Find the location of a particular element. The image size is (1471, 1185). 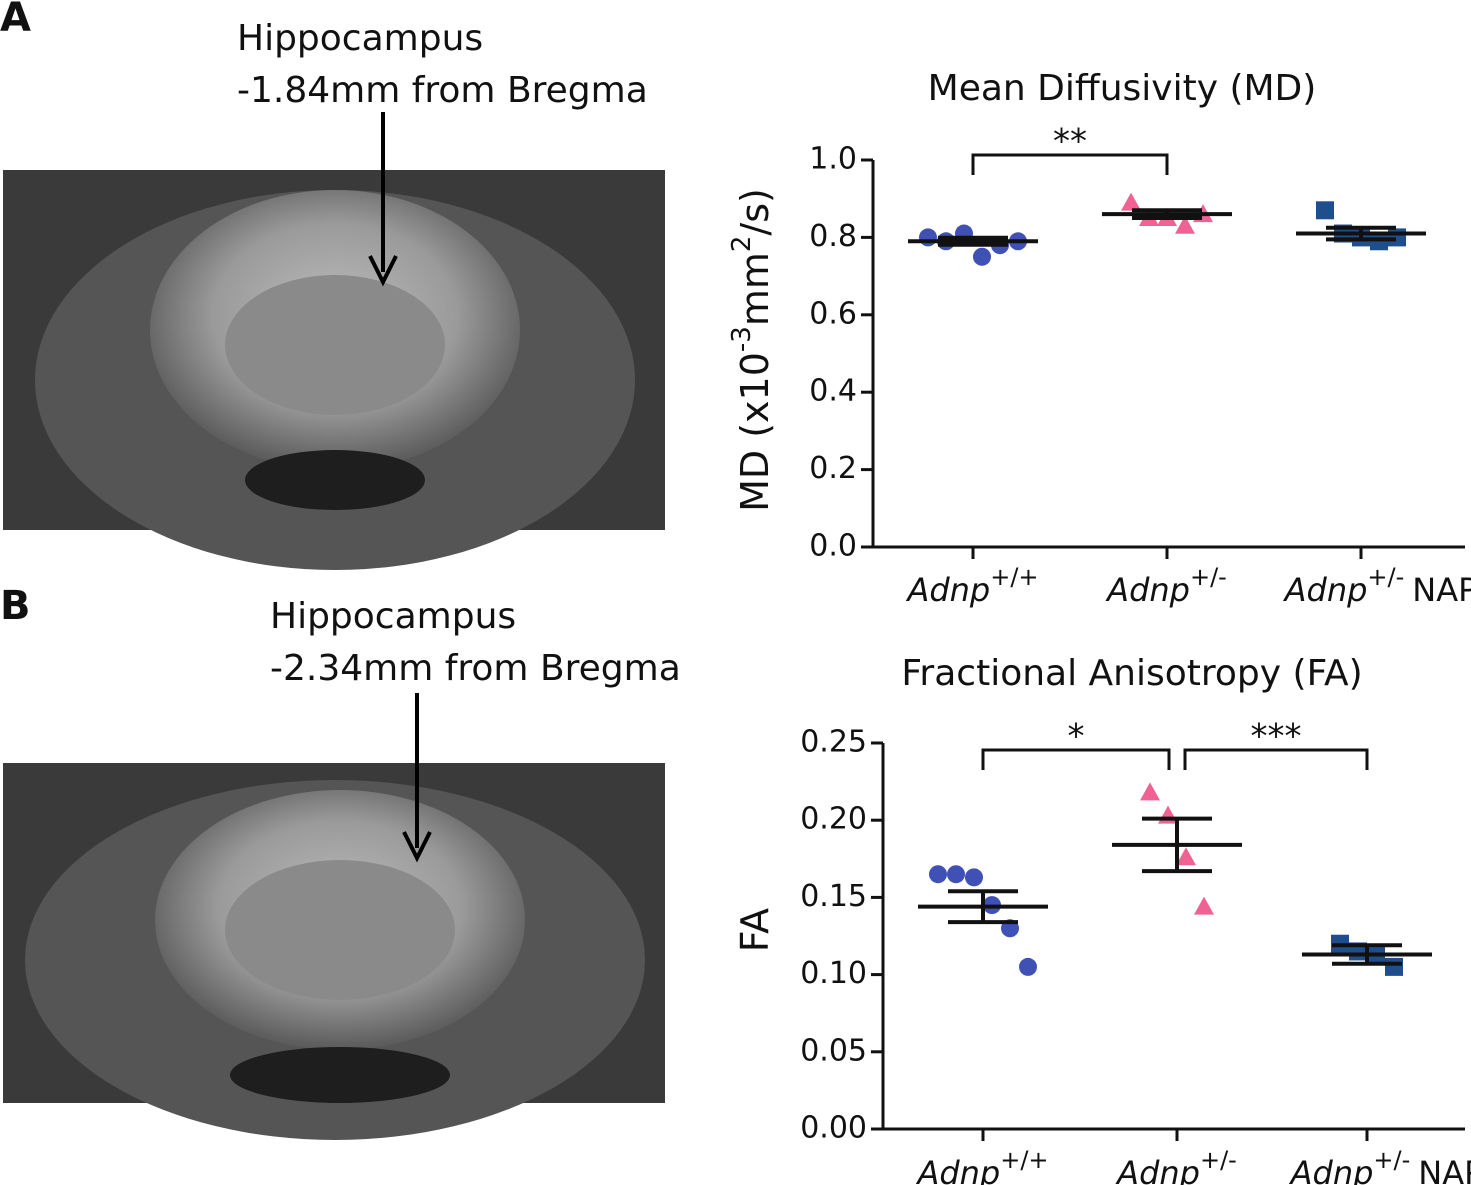

significance-label: * is located at coordinates (1076, 737).